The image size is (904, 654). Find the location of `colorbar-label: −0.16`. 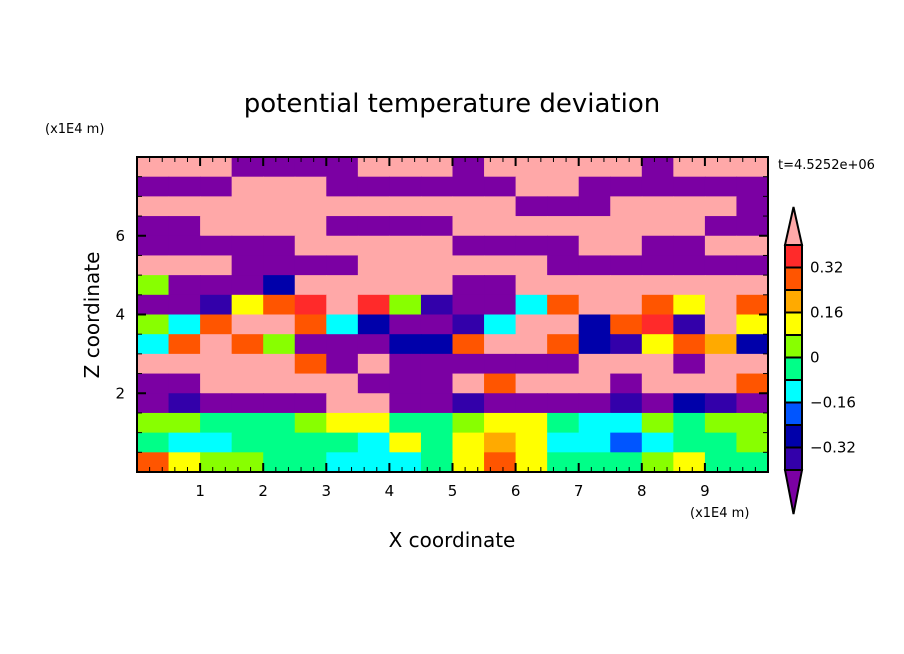

colorbar-label: −0.16 is located at coordinates (833, 403).